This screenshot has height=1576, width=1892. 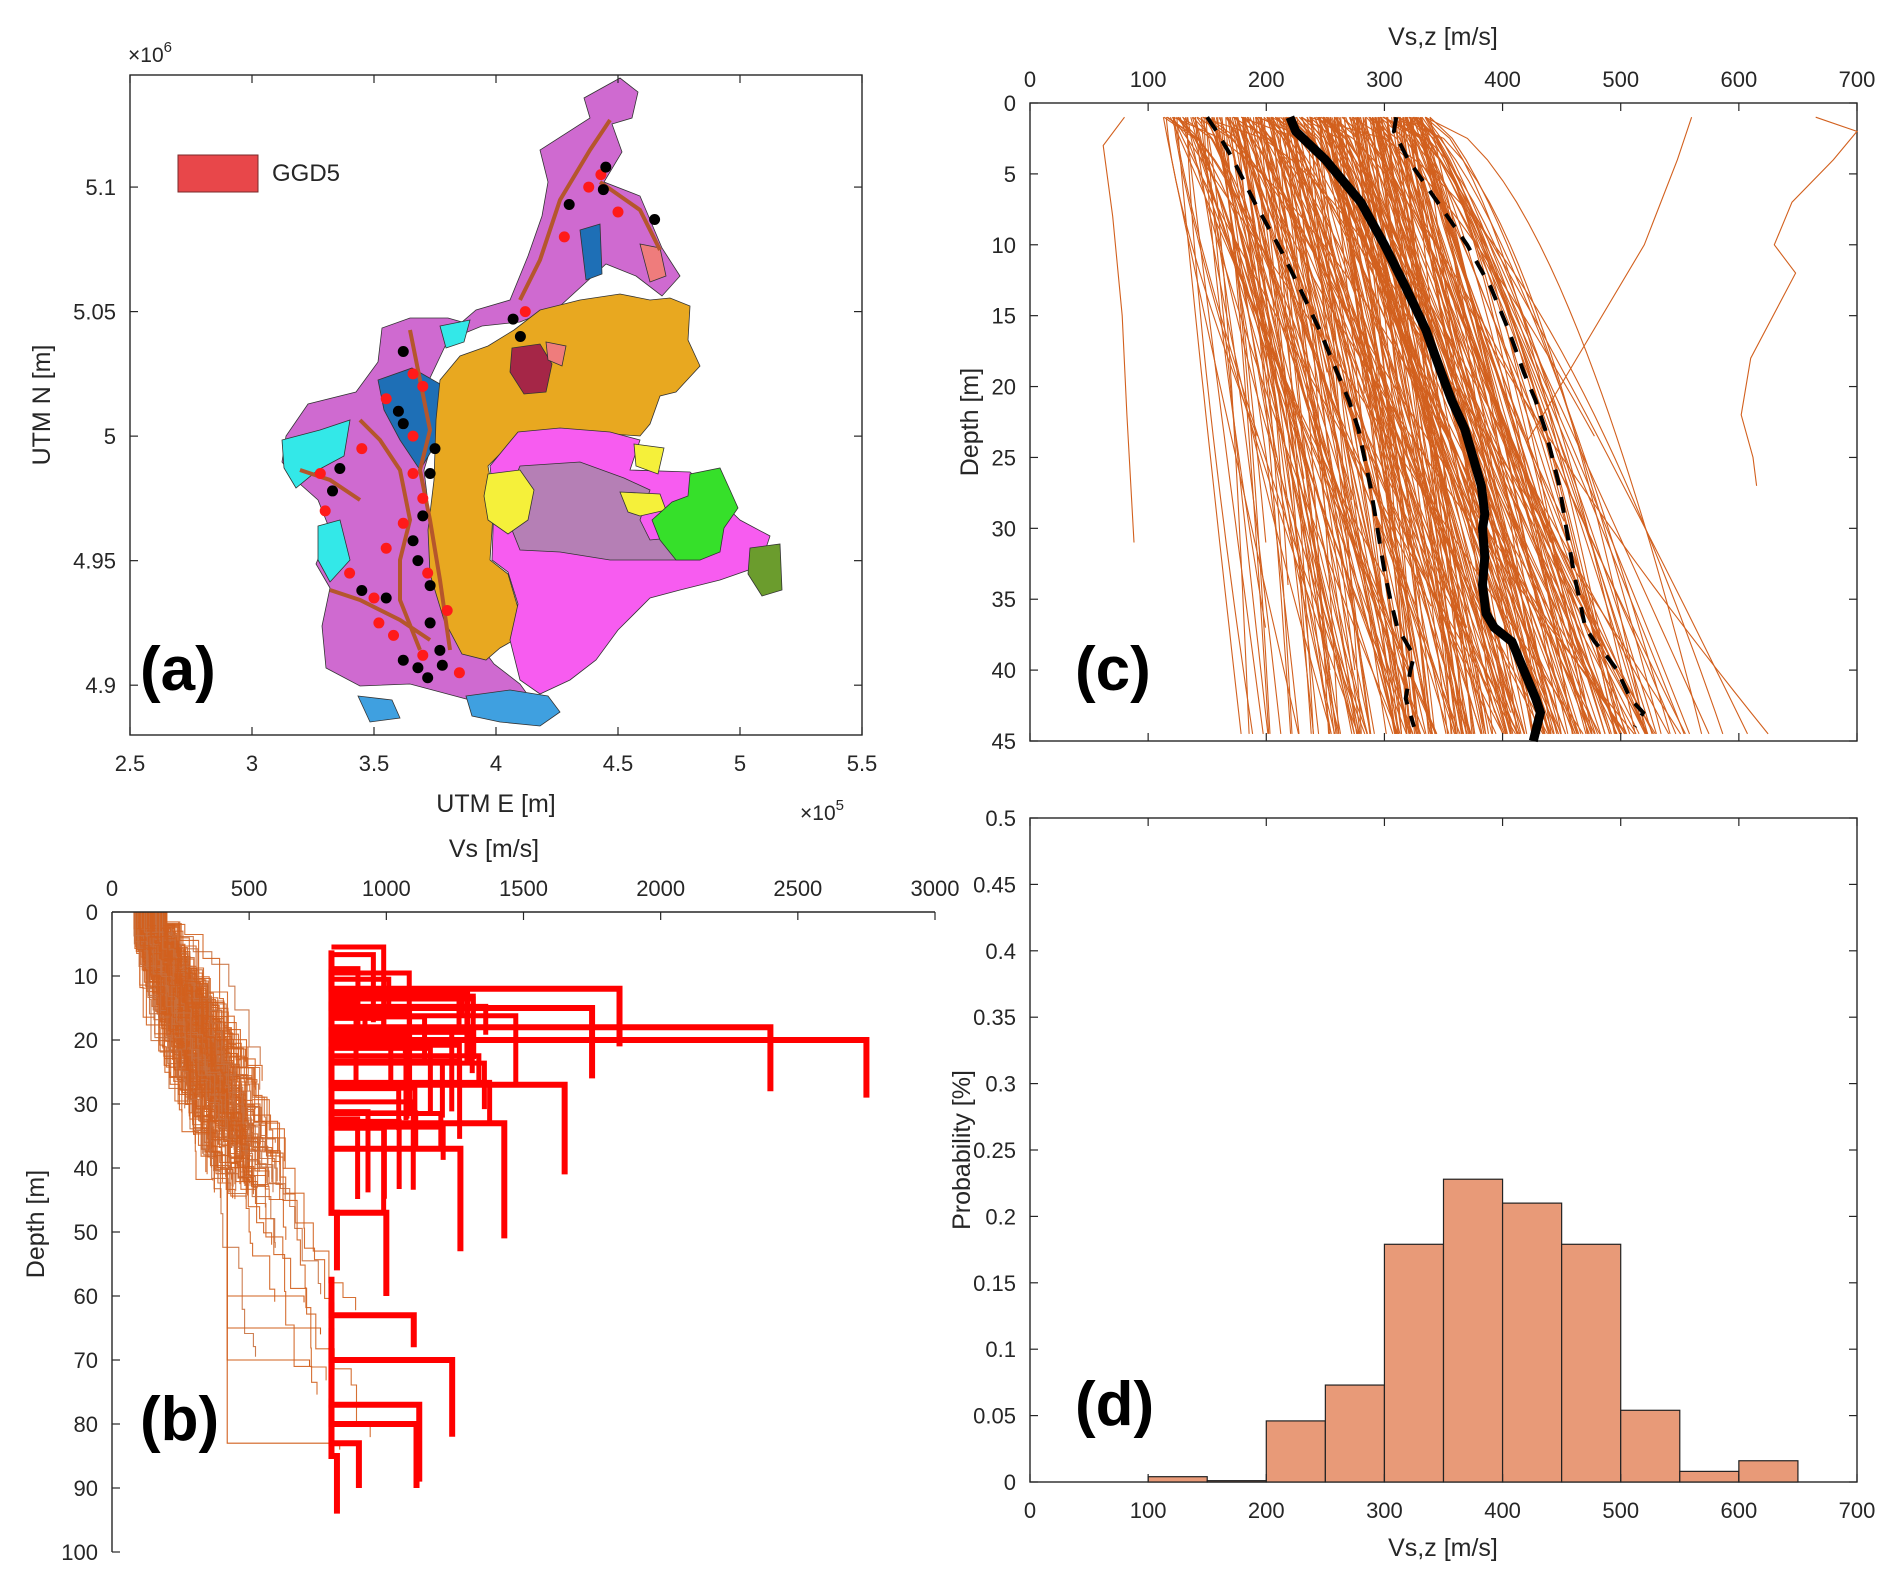 What do you see at coordinates (252, 763) in the screenshot?
I see `a-xtick-label: 3` at bounding box center [252, 763].